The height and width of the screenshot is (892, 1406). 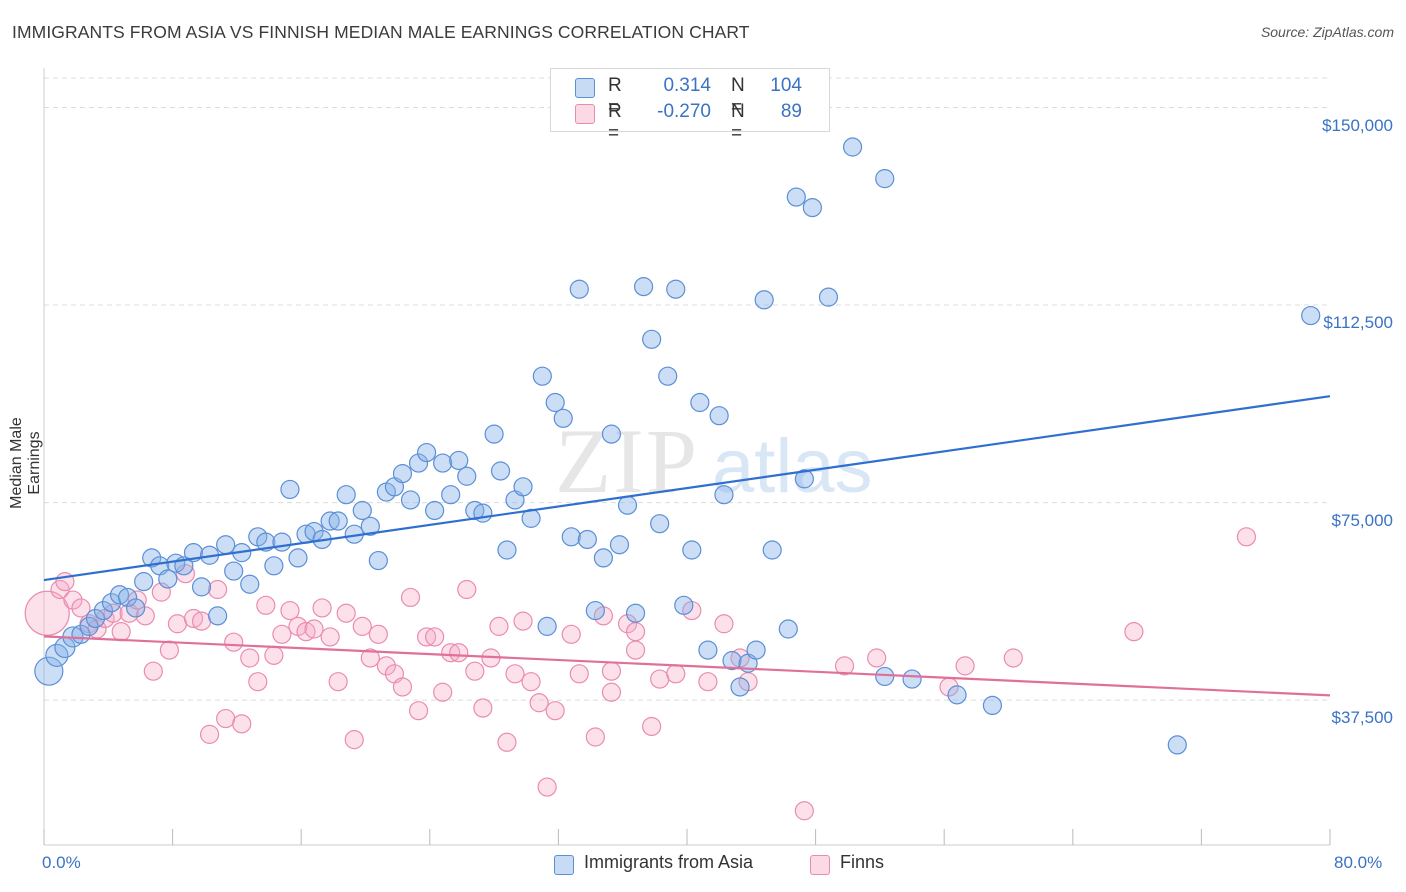 What do you see at coordinates (862, 862) in the screenshot?
I see `bottom-legend-label-finns: Finns` at bounding box center [862, 862].